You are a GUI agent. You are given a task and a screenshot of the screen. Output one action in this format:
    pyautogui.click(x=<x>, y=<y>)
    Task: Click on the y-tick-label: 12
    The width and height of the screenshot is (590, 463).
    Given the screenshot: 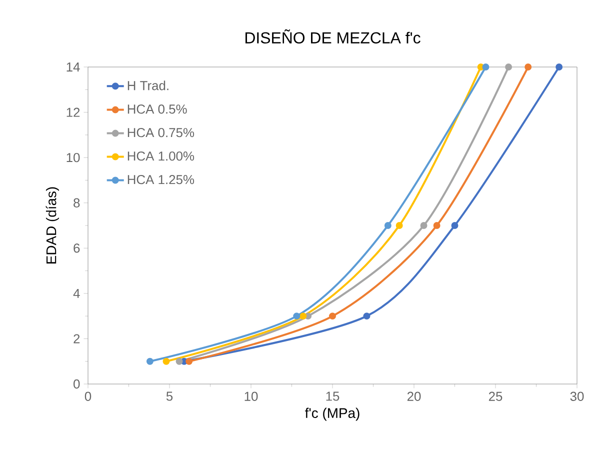 What is the action you would take?
    pyautogui.click(x=73, y=112)
    